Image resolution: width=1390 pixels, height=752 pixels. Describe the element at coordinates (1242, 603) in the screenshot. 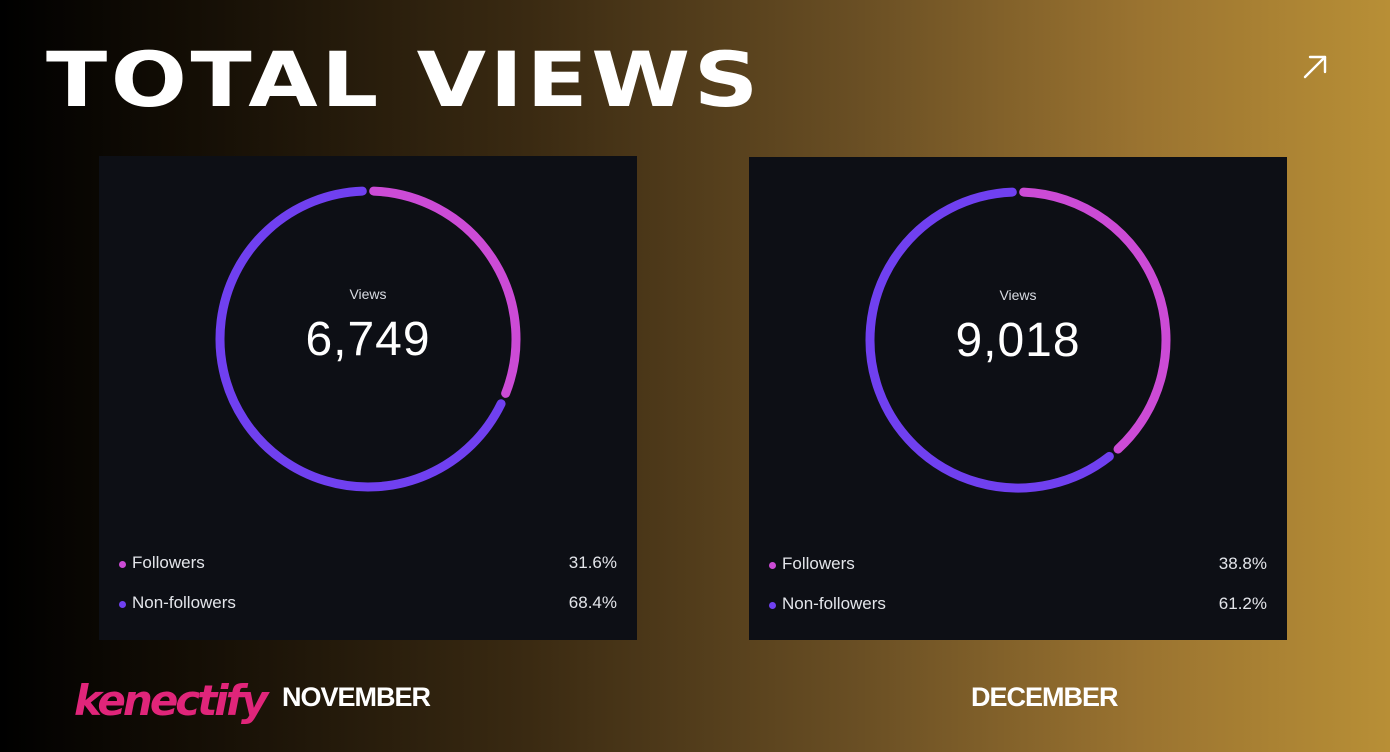

I see `legend-percentage: 61.2%` at that location.